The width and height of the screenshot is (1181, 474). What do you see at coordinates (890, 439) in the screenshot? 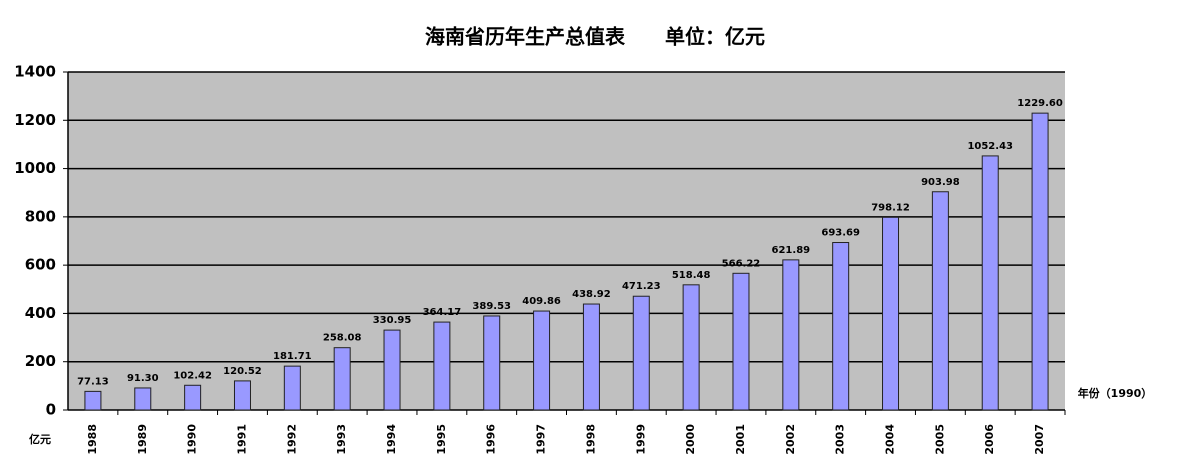
I see `x-tick-label: 2004` at bounding box center [890, 439].